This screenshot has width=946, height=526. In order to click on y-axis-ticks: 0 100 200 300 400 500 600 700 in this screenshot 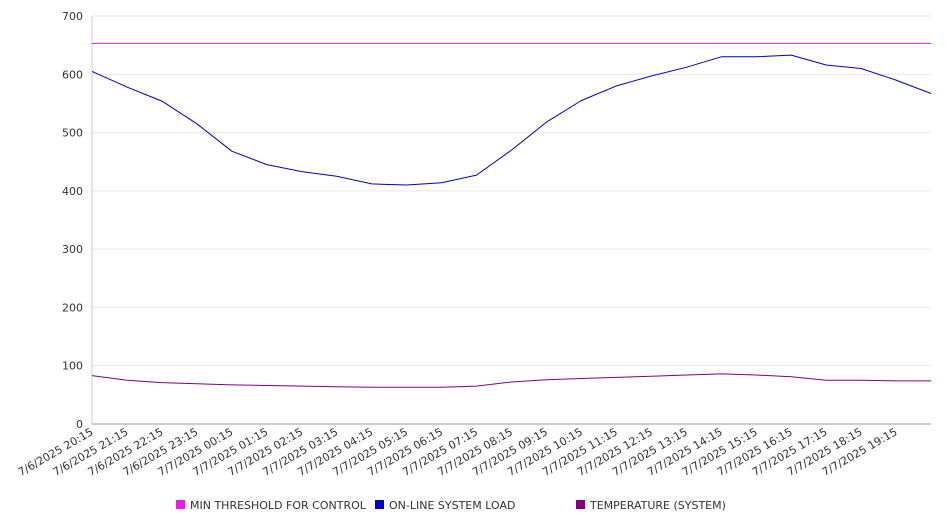, I will do `click(72, 220)`.